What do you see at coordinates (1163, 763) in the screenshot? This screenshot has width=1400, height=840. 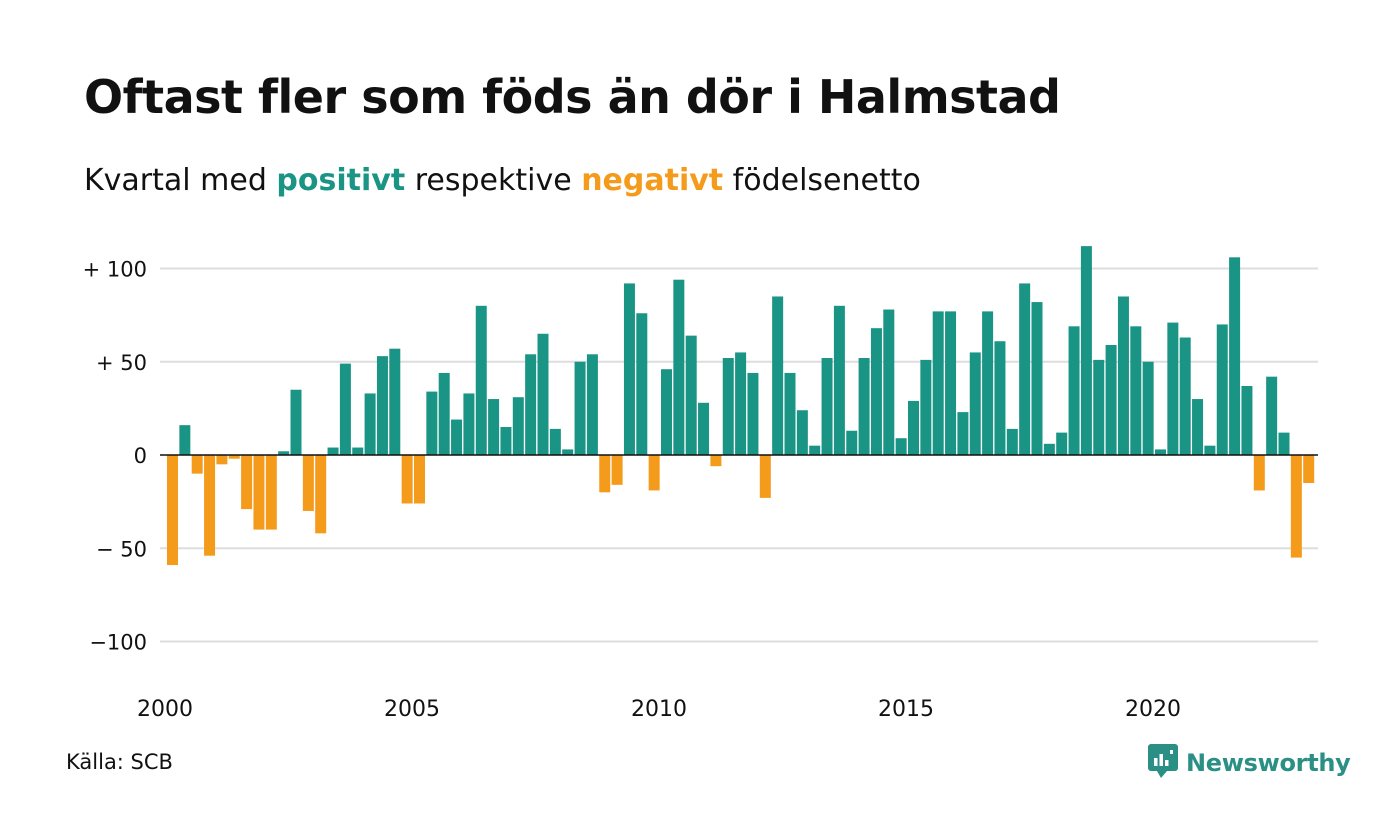 I see `newsworthy-logo-icon` at bounding box center [1163, 763].